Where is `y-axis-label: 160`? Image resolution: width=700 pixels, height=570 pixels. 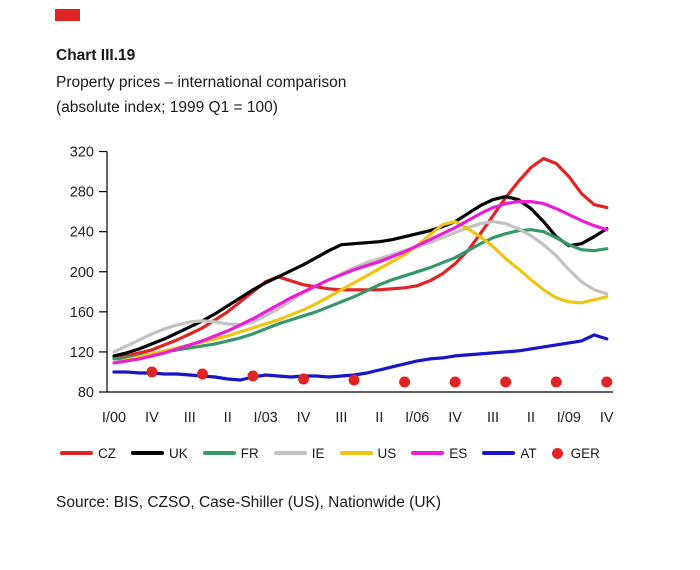
y-axis-label: 160 is located at coordinates (82, 313).